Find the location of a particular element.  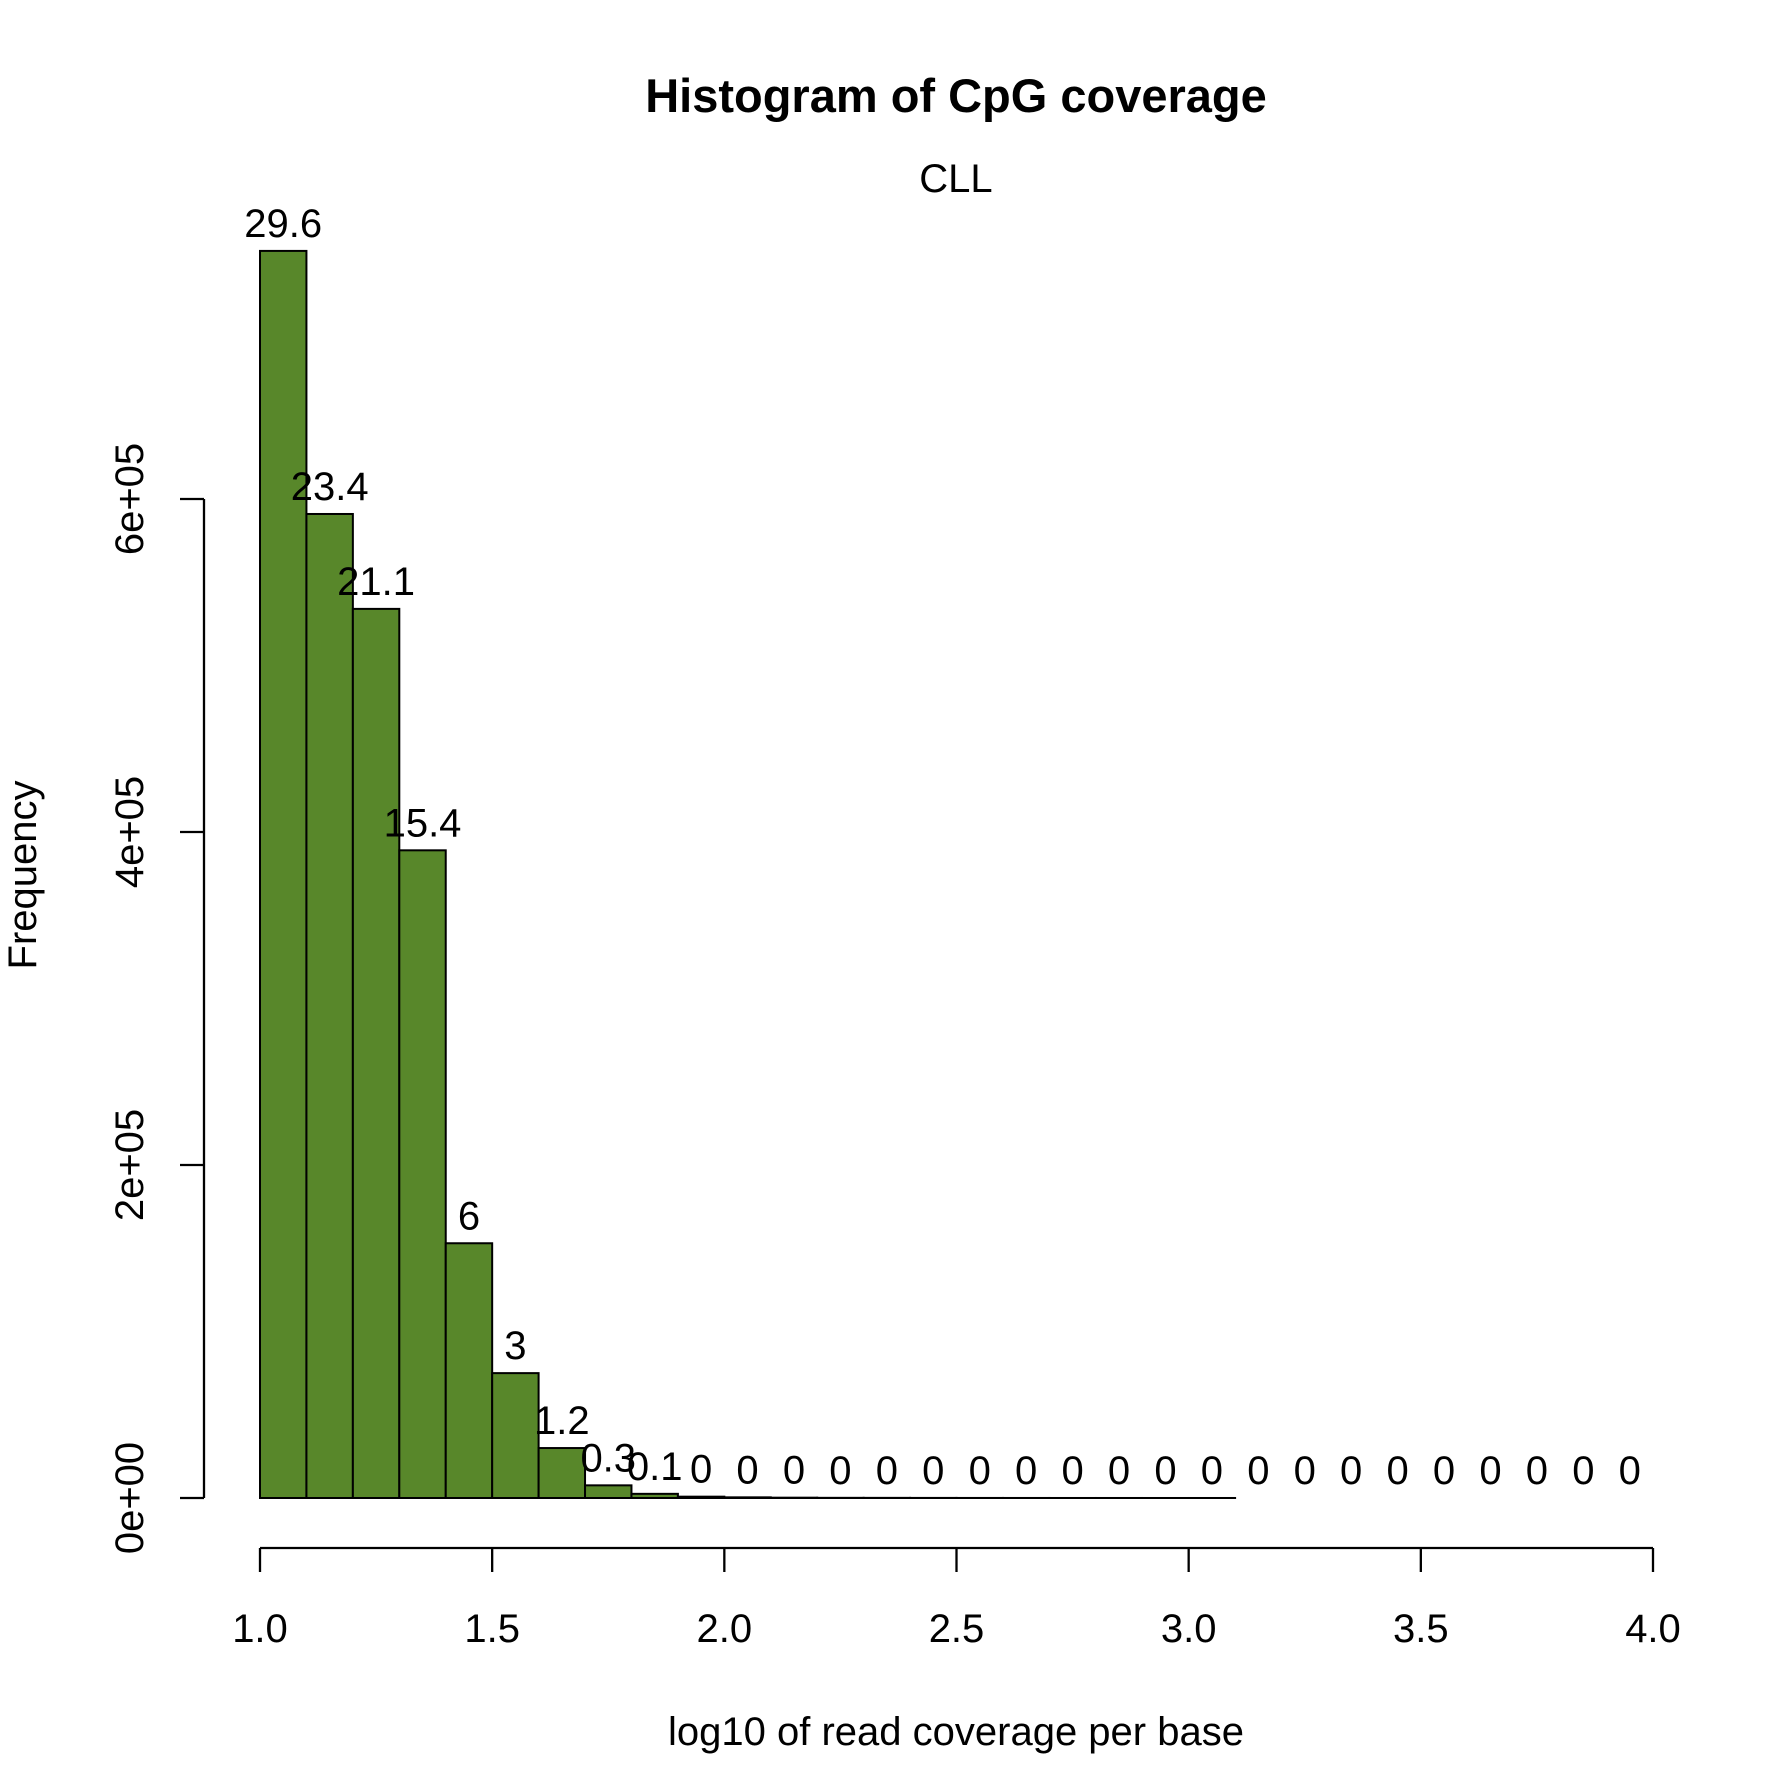

x-axis-label: log10 of read coverage per base is located at coordinates (956, 1732).